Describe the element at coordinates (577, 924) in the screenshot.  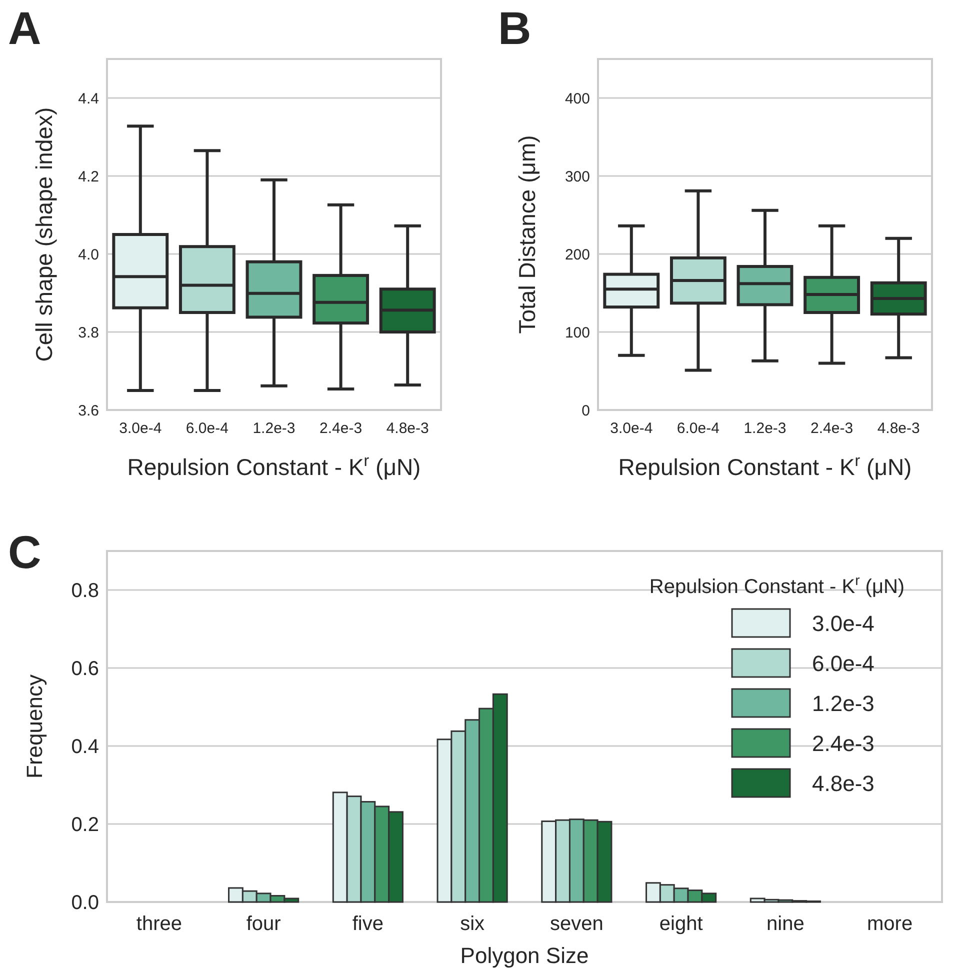
I see `x-tick-label: seven` at that location.